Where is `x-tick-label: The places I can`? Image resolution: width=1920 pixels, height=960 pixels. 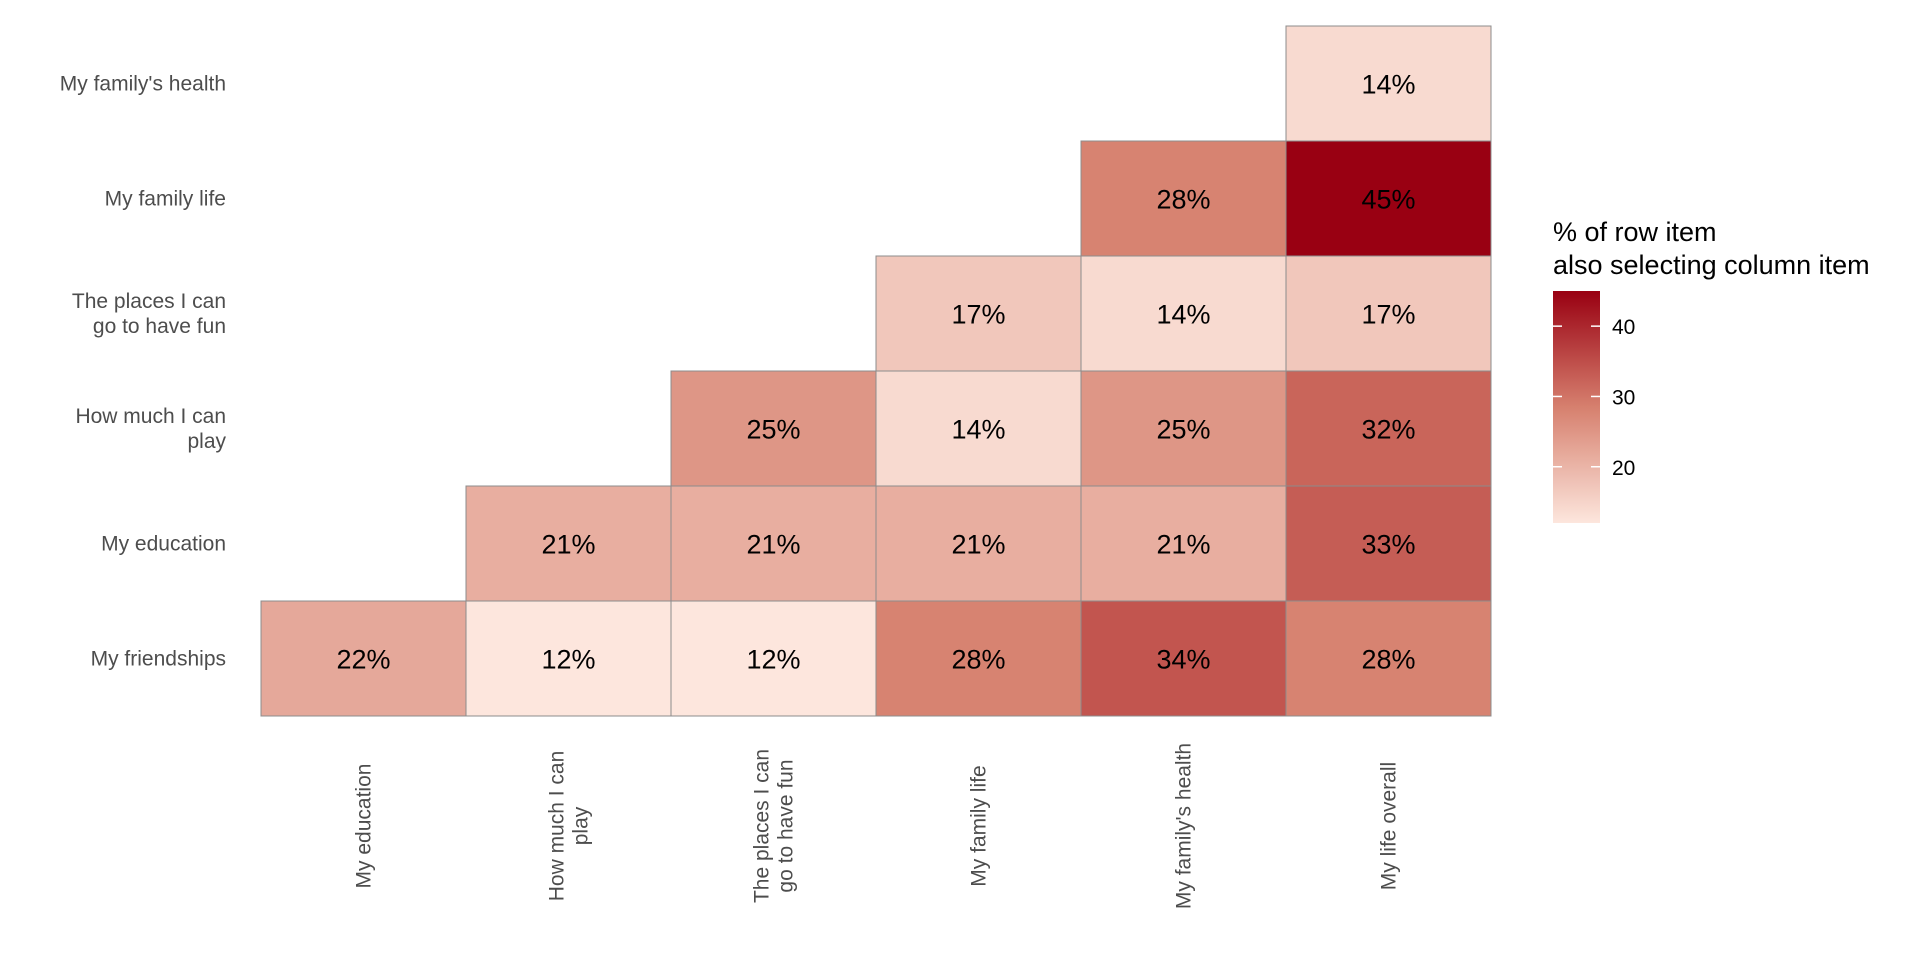 x-tick-label: The places I can is located at coordinates (762, 826).